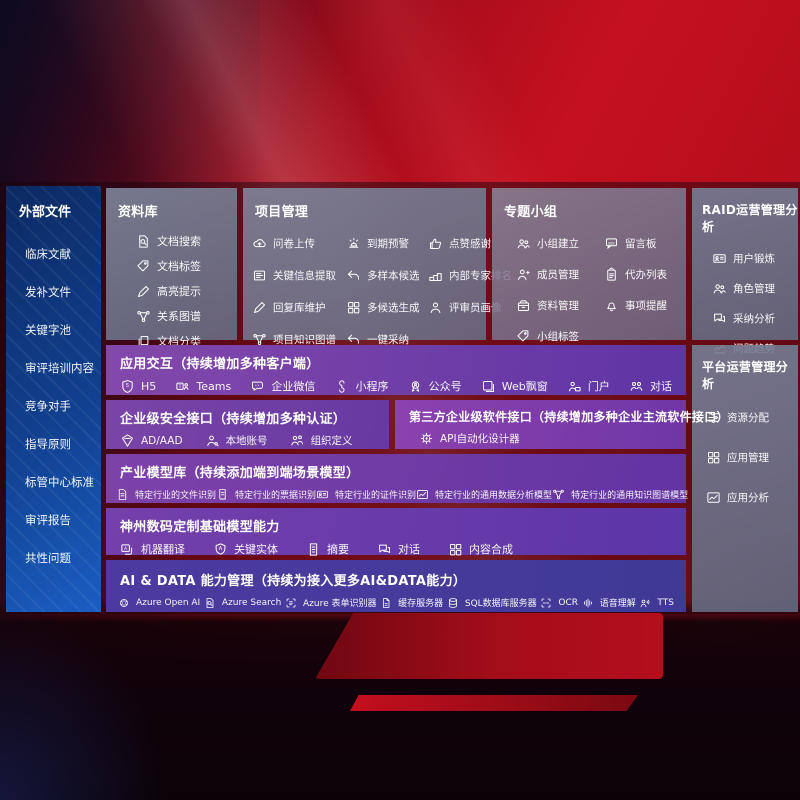 The height and width of the screenshot is (800, 800). I want to click on raid-item: 角色管理, so click(755, 288).